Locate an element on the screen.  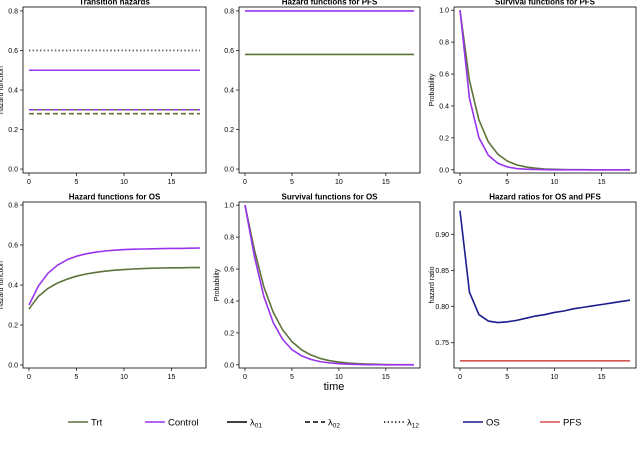
panel-title: Hazard functions for OS is located at coordinates (115, 197).